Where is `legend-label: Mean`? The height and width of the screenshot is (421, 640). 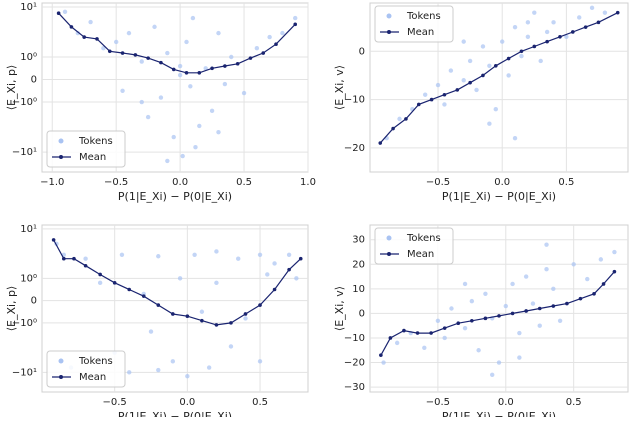 legend-label: Mean is located at coordinates (92, 157).